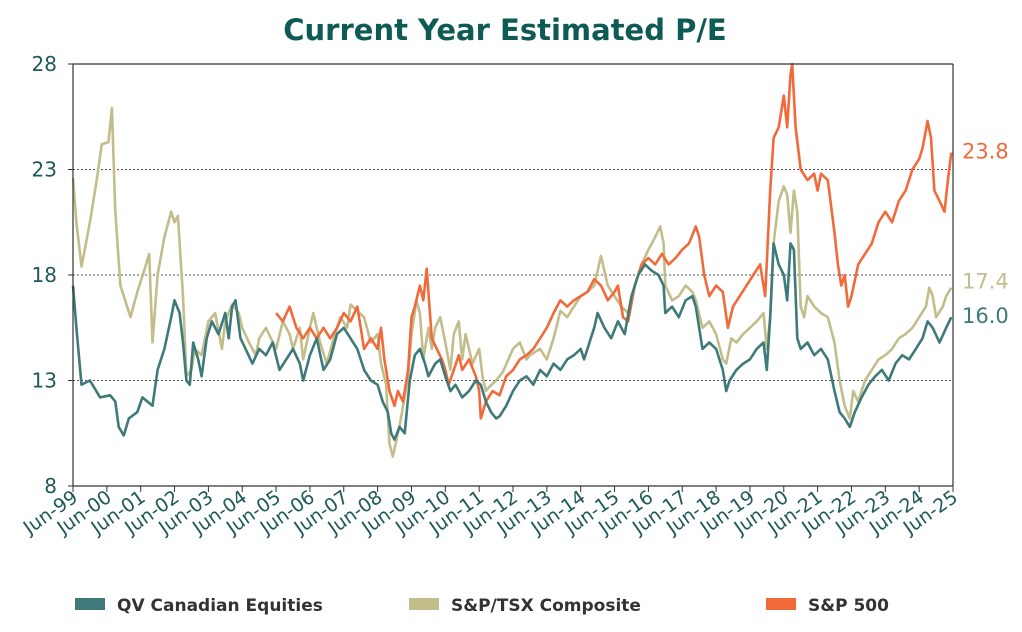  I want to click on y-axis-ticks: 8 13 18 23 28, so click(52, 275).